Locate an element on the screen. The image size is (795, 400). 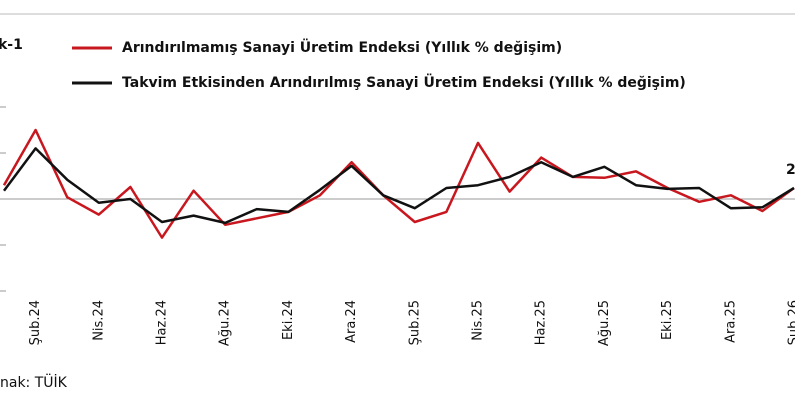
x-tick-label: Ara.24 is located at coordinates (351, 321).